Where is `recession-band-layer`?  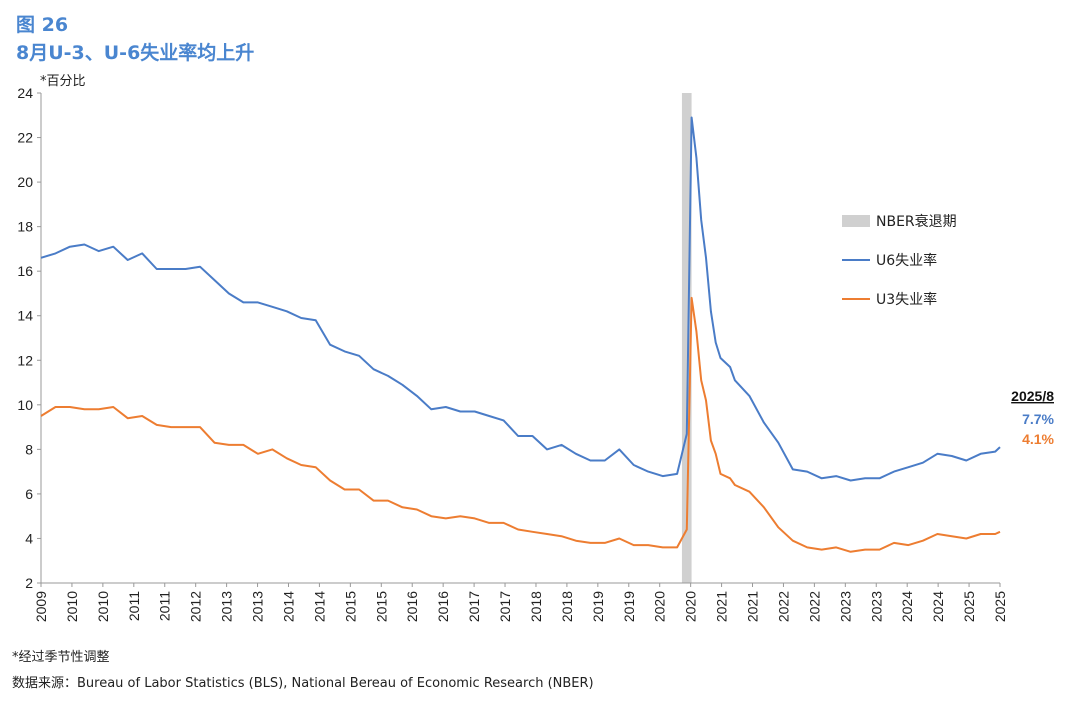 recession-band-layer is located at coordinates (686, 338).